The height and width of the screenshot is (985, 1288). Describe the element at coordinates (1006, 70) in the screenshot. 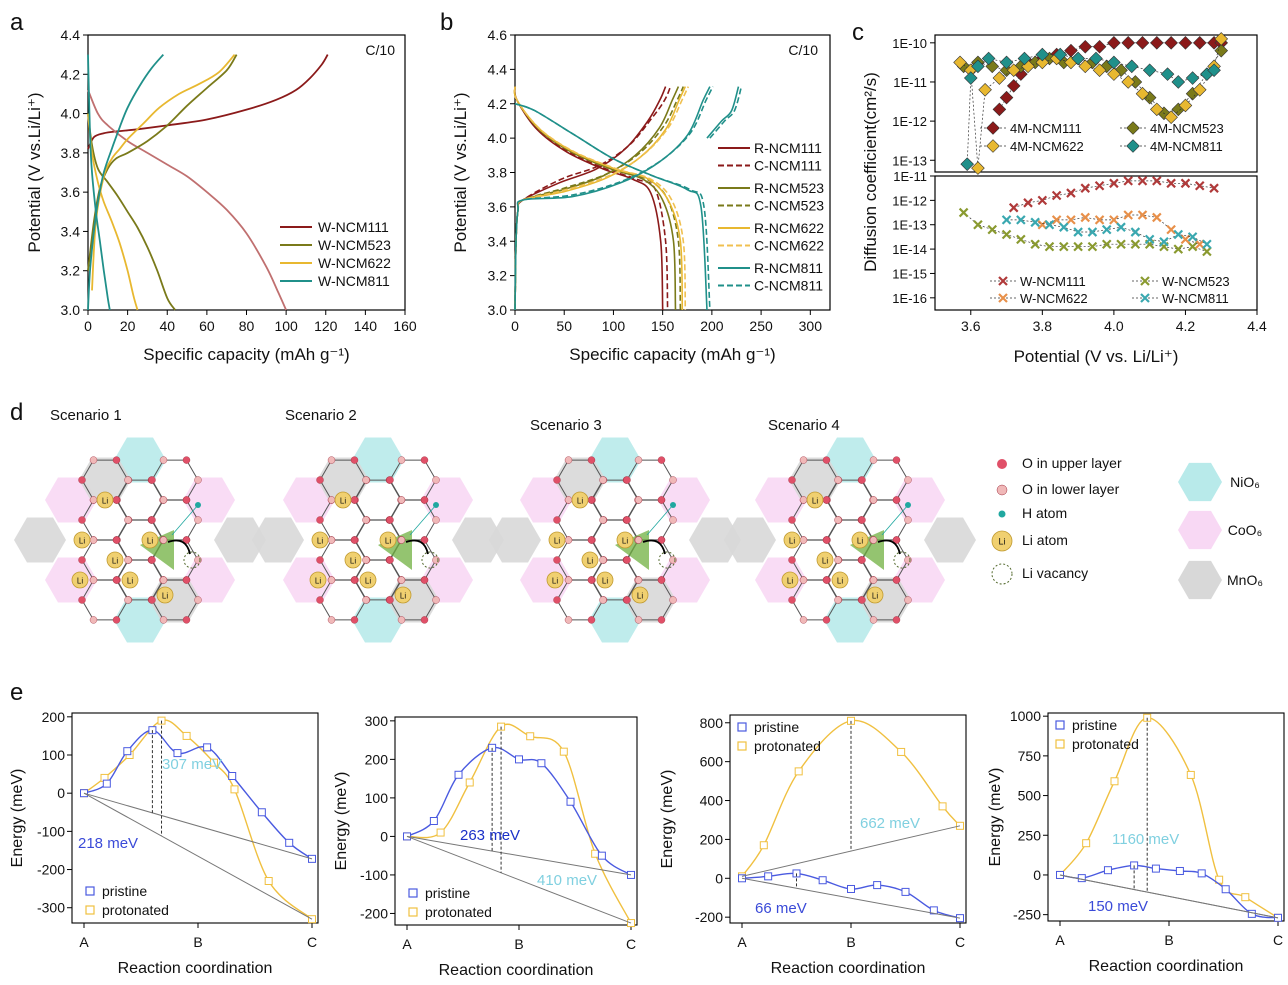

I see `data-point-4M-NCM523` at that location.